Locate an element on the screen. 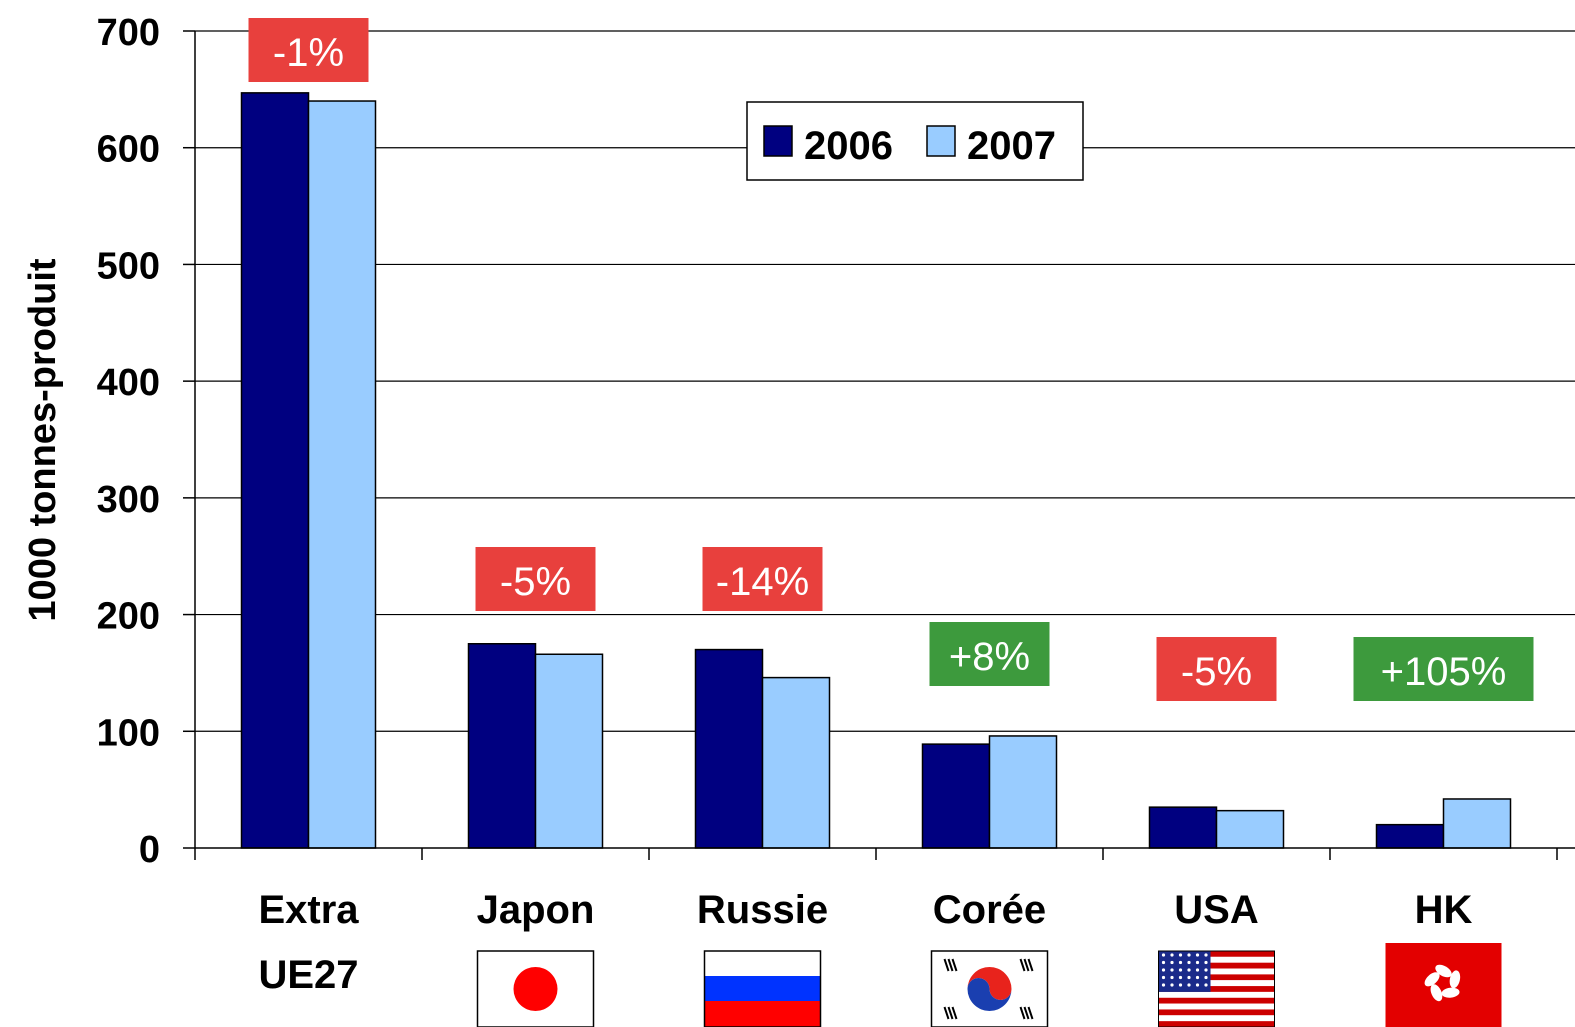  legend-swatch-2007 is located at coordinates (941, 141).